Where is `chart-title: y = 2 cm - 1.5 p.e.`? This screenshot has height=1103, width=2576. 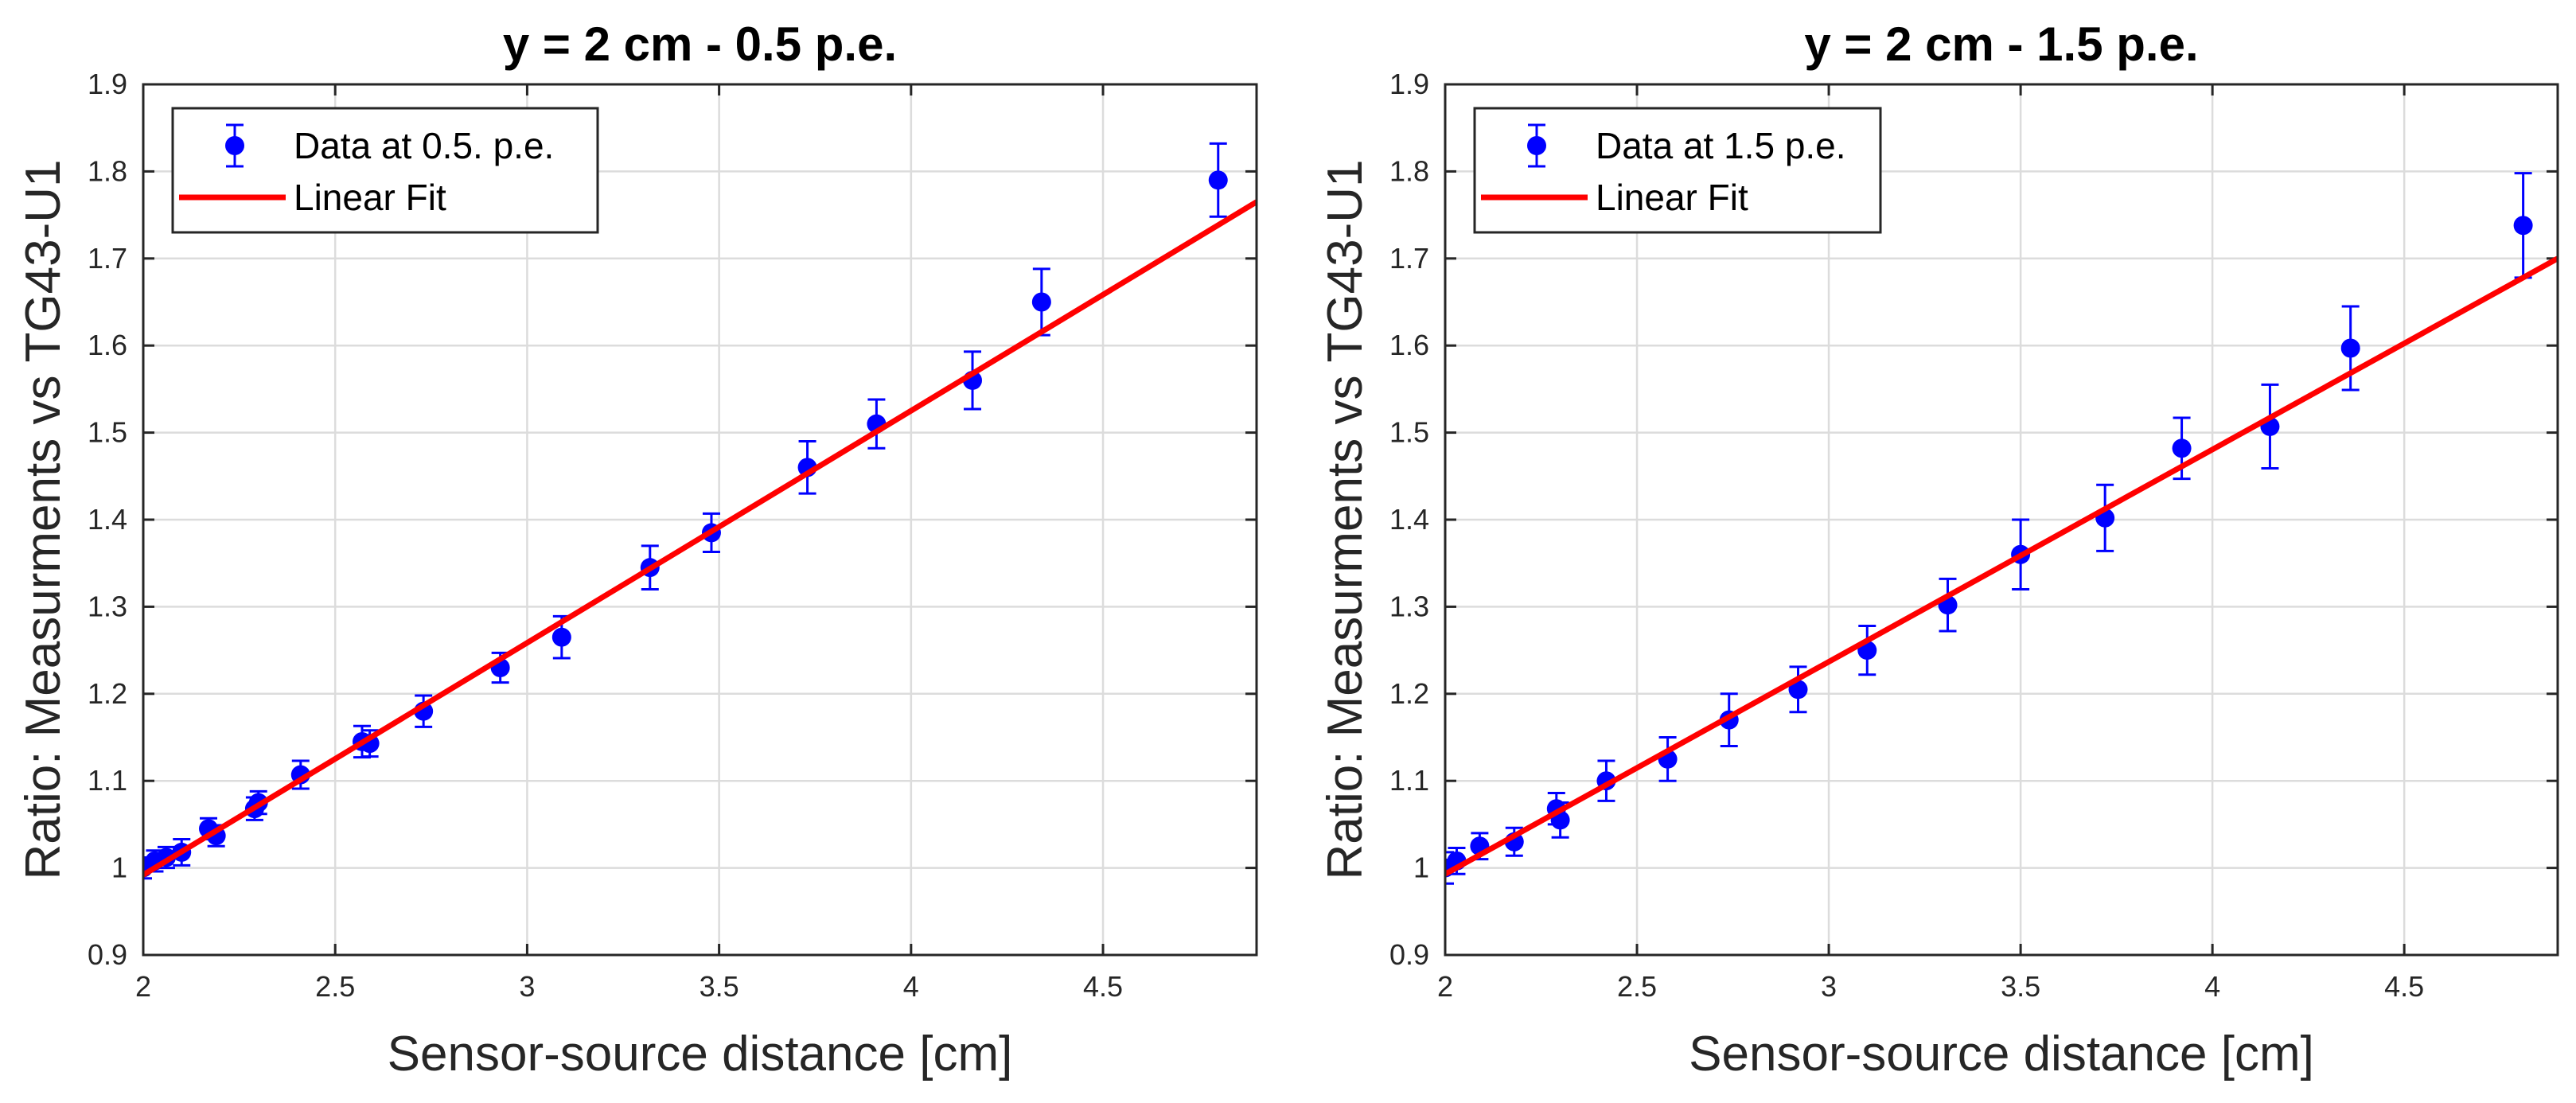
chart-title: y = 2 cm - 1.5 p.e. is located at coordinates (2001, 44).